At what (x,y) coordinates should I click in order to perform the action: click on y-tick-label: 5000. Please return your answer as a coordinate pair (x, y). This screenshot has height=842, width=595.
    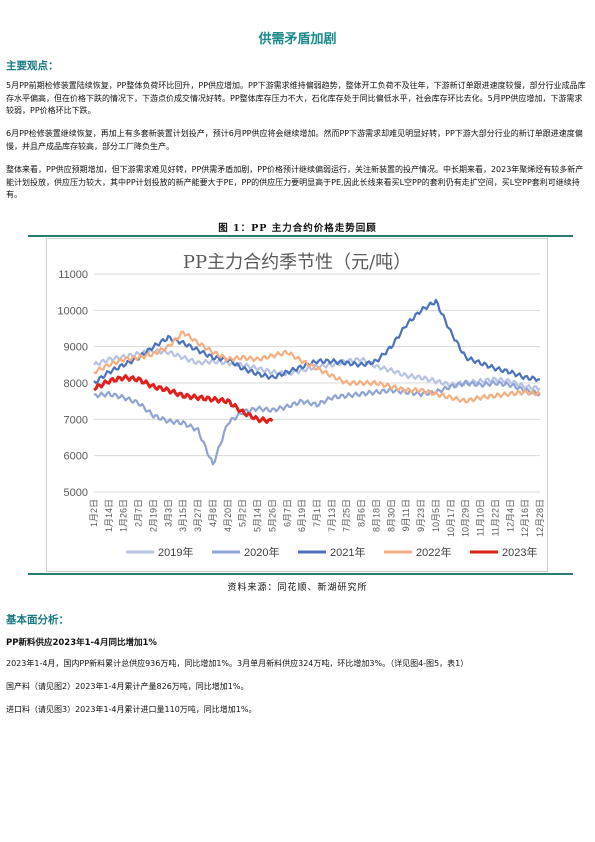
    Looking at the image, I should click on (76, 493).